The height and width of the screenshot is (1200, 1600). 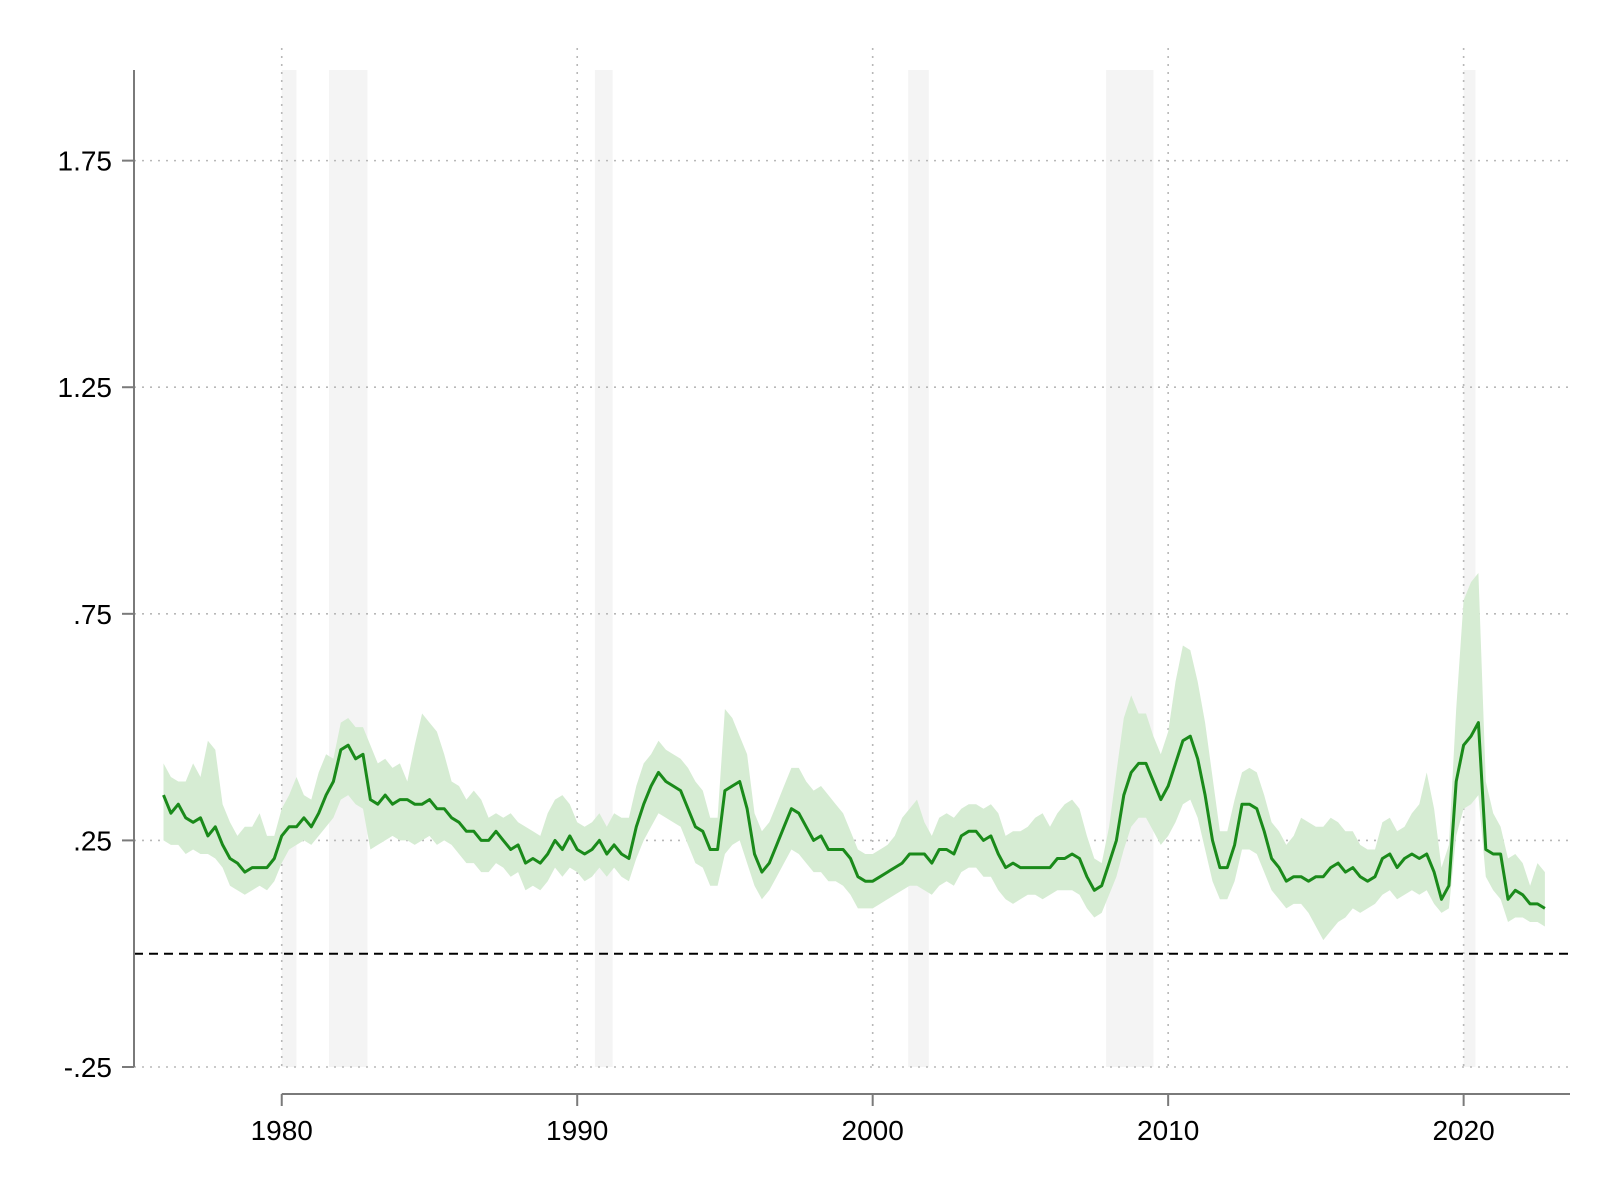 What do you see at coordinates (873, 1130) in the screenshot?
I see `x-tick-label-2: 2000` at bounding box center [873, 1130].